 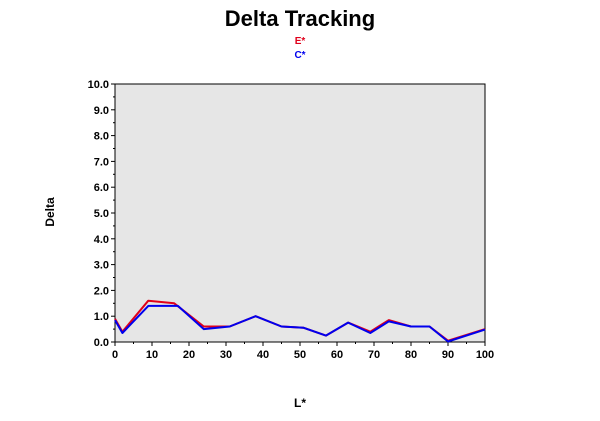 I want to click on x-tick-label: 90, so click(x=448, y=355).